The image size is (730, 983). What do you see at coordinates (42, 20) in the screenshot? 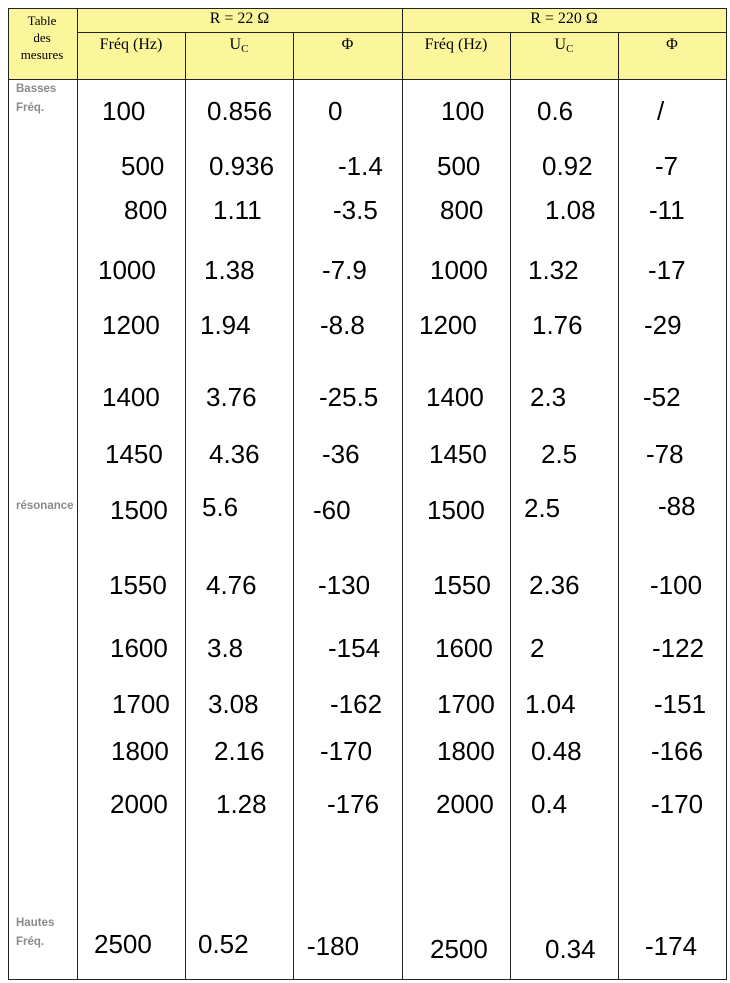
I see `corner-label-line: Table` at bounding box center [42, 20].